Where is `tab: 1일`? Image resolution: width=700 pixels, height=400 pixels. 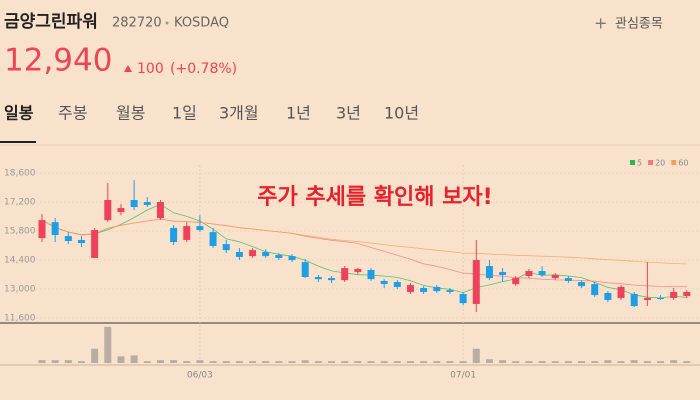 tab: 1일 is located at coordinates (184, 113).